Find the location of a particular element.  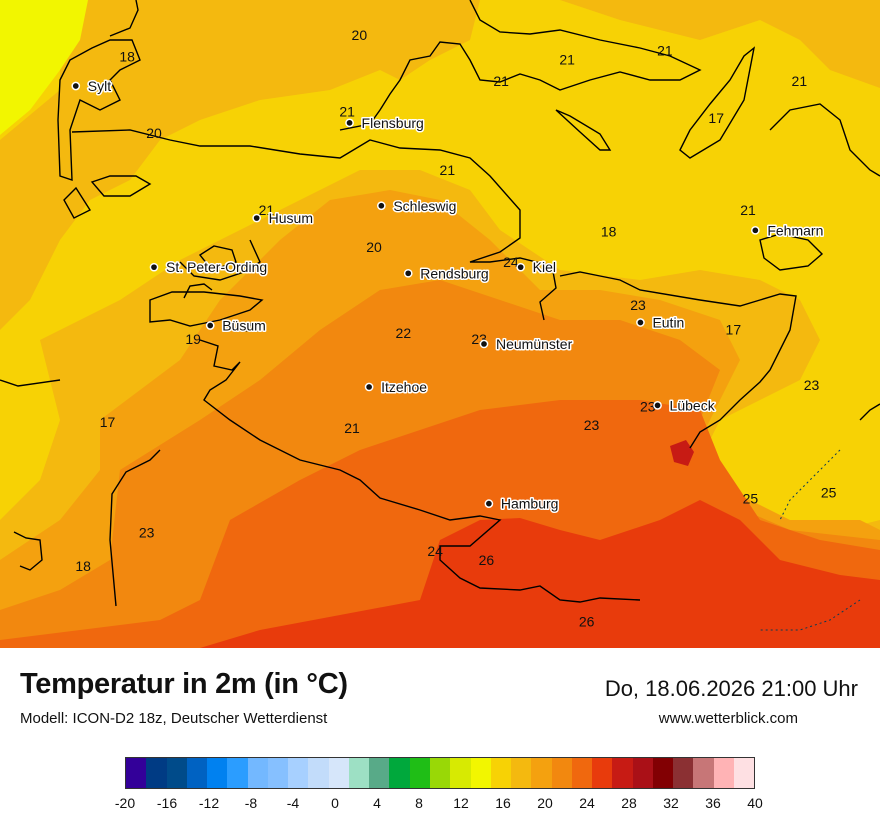

legend-tick-label: -4 is located at coordinates (293, 803).